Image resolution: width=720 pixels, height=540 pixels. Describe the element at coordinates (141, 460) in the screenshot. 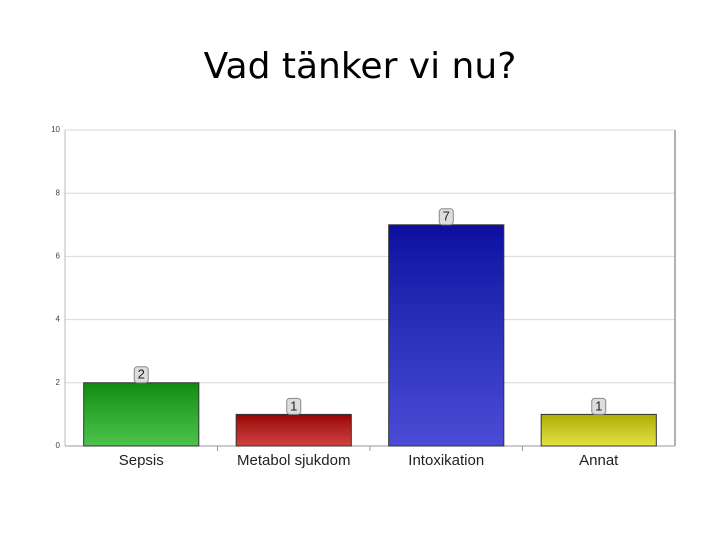

I see `x-tick-label: Sepsis` at that location.